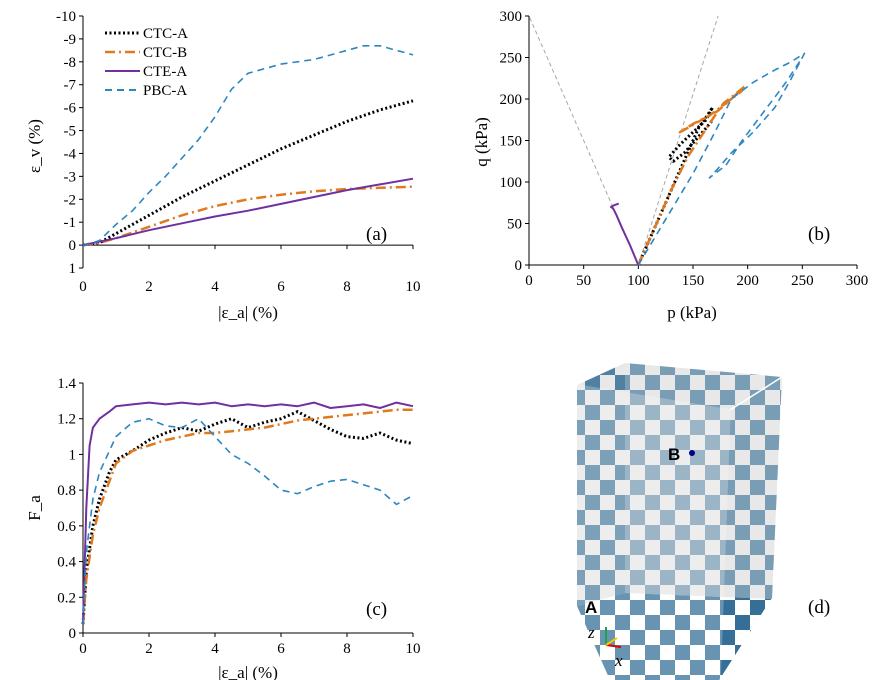 The width and height of the screenshot is (873, 680). Describe the element at coordinates (481, 142) in the screenshot. I see `panel-b-ylabel: q (kPa)` at that location.